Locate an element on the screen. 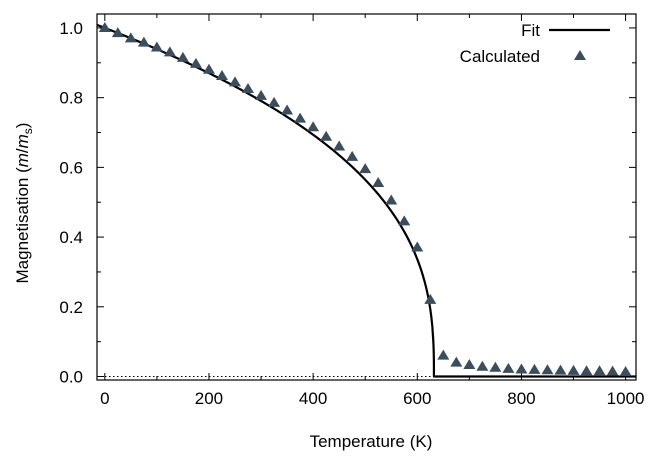  y-axis-label-subscript: s is located at coordinates (28, 131).